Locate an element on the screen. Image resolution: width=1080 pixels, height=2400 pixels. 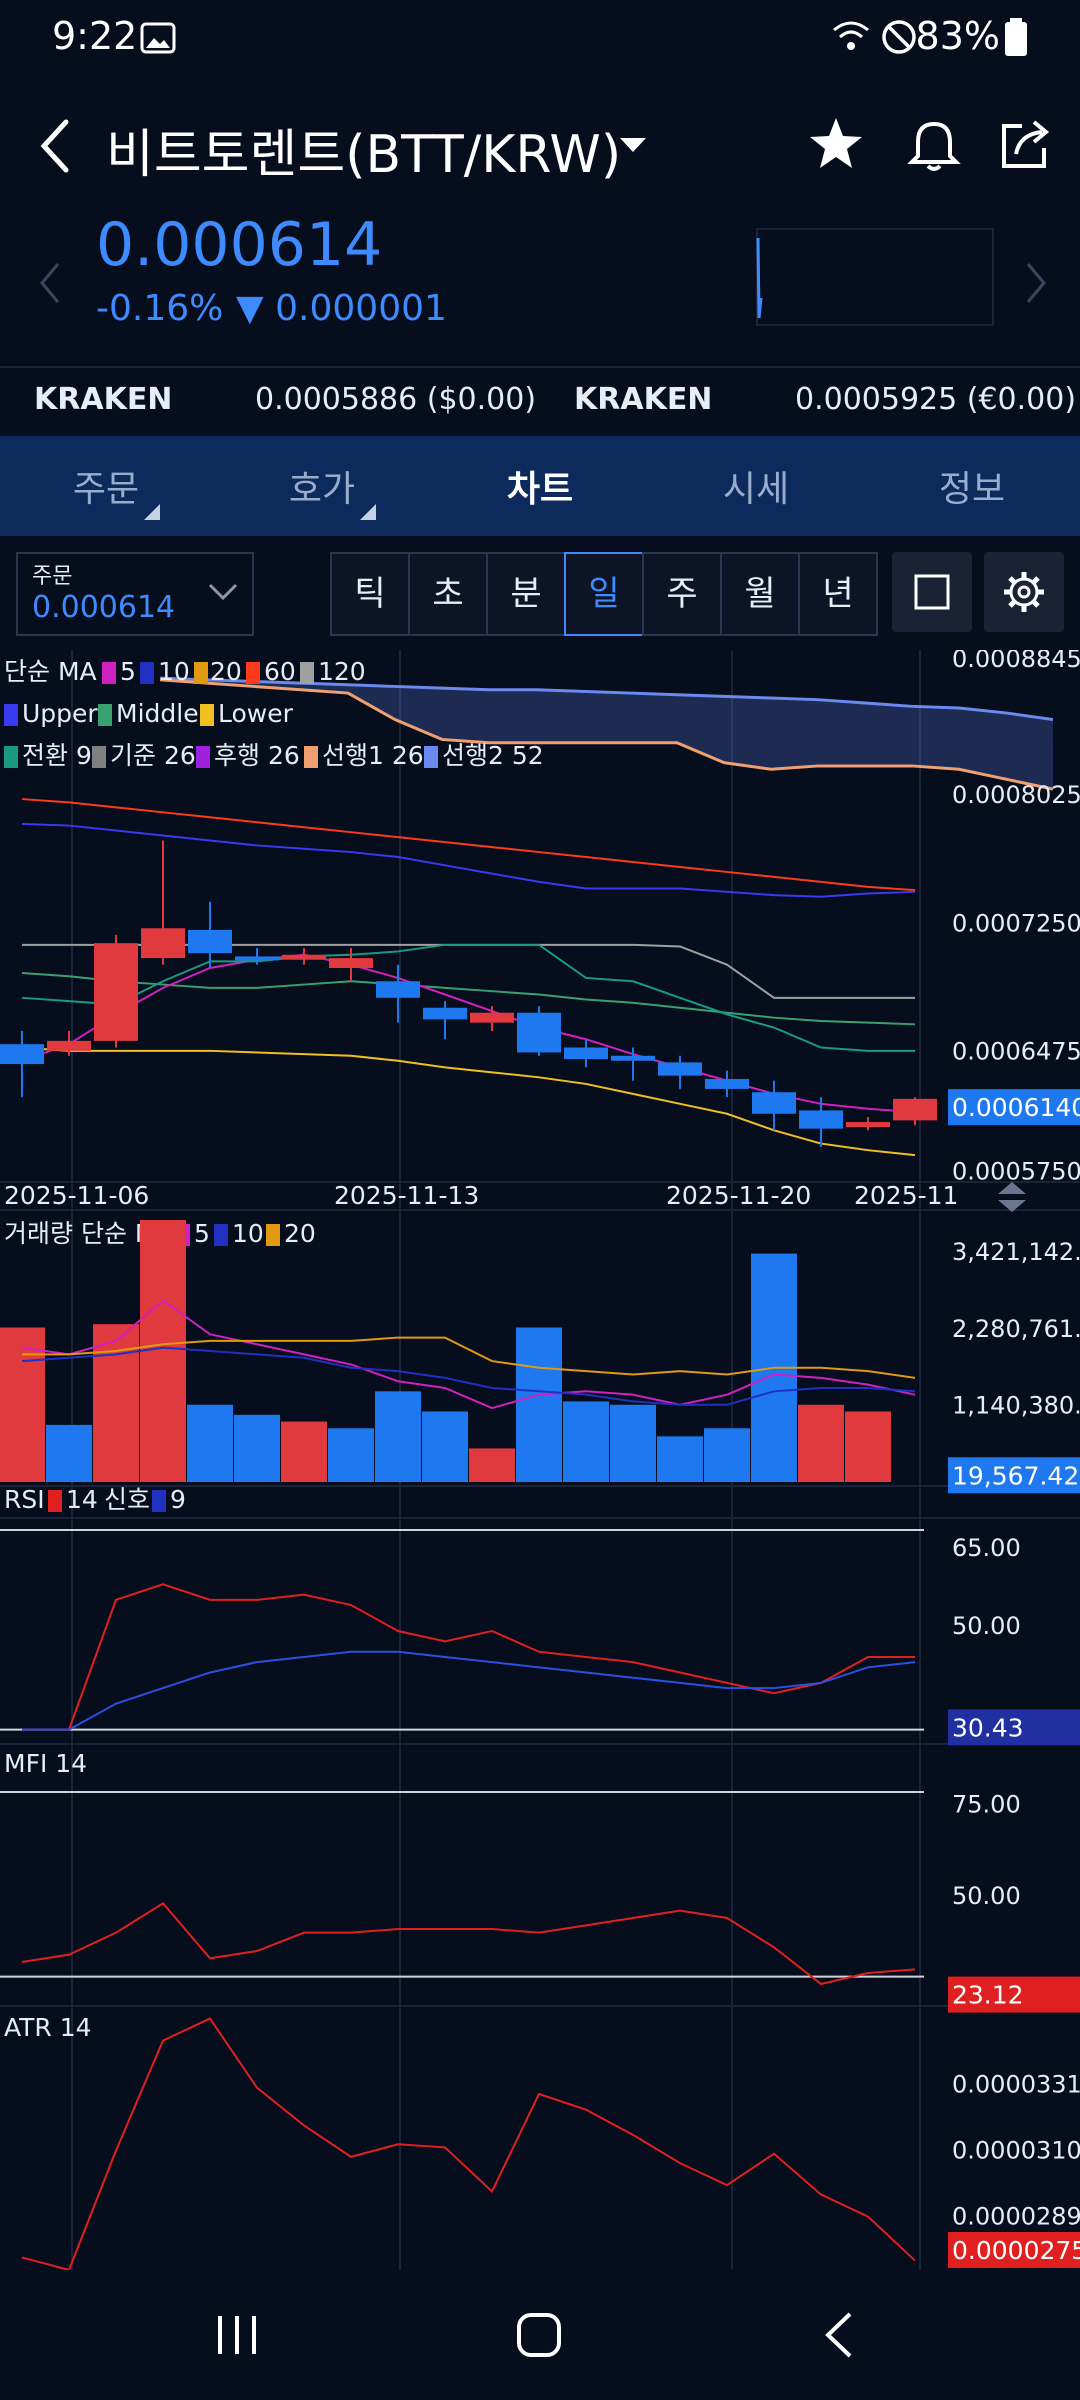
tab-quotes: 시세 is located at coordinates (756, 489).